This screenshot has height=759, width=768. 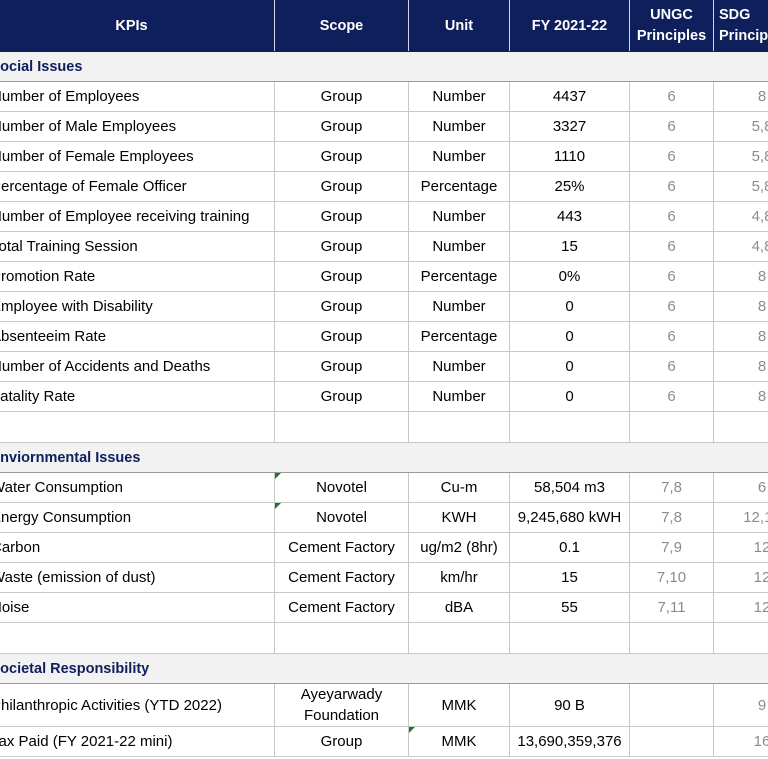 What do you see at coordinates (137, 186) in the screenshot?
I see `cell-kpi: Percentage of Female Officer` at bounding box center [137, 186].